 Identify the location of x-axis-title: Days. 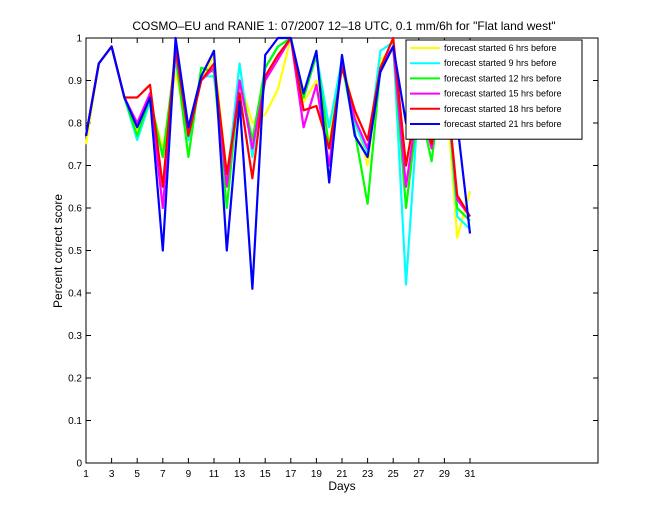
(341, 486).